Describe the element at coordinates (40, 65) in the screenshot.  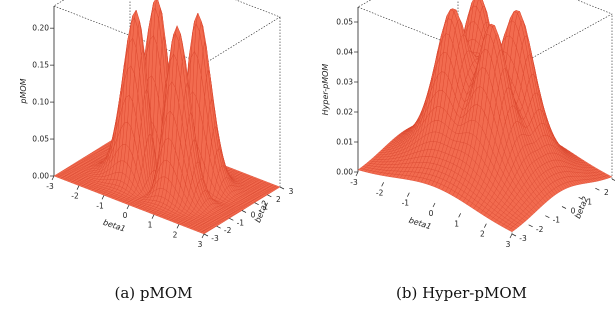
I see `z-tick-label: 0.15` at that location.